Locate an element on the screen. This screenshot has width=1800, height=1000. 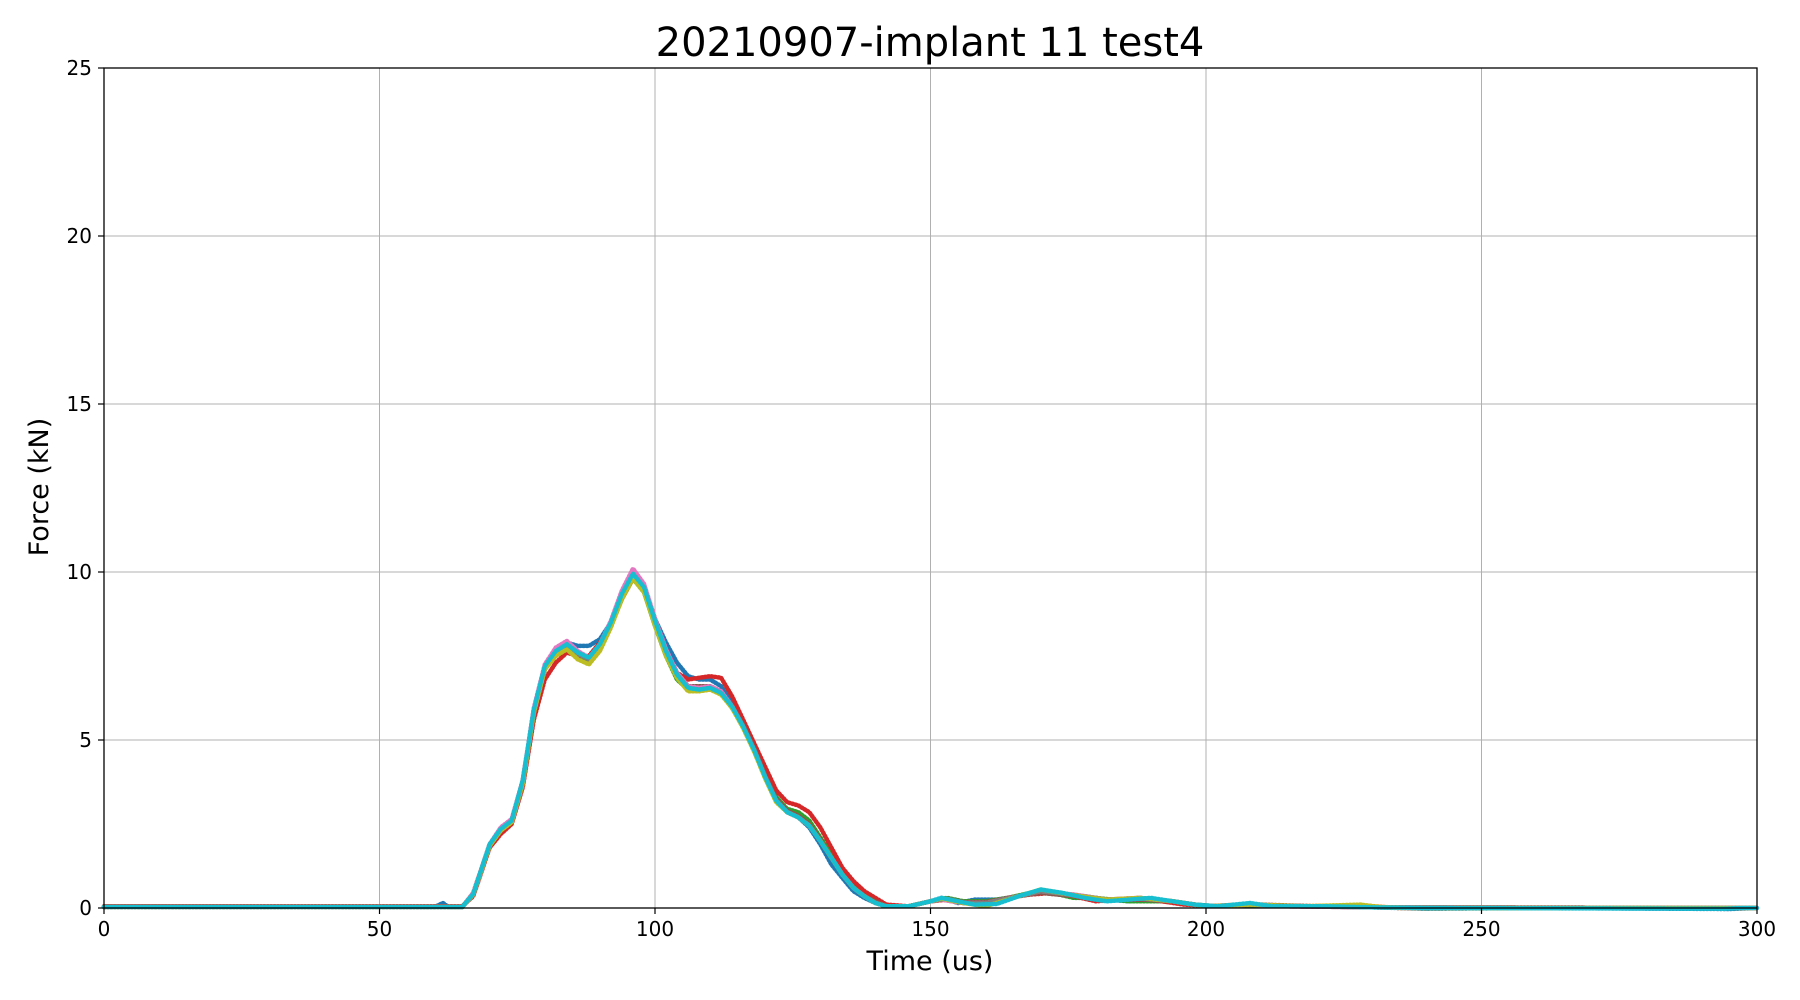
x-tick-label: 0 is located at coordinates (104, 929).